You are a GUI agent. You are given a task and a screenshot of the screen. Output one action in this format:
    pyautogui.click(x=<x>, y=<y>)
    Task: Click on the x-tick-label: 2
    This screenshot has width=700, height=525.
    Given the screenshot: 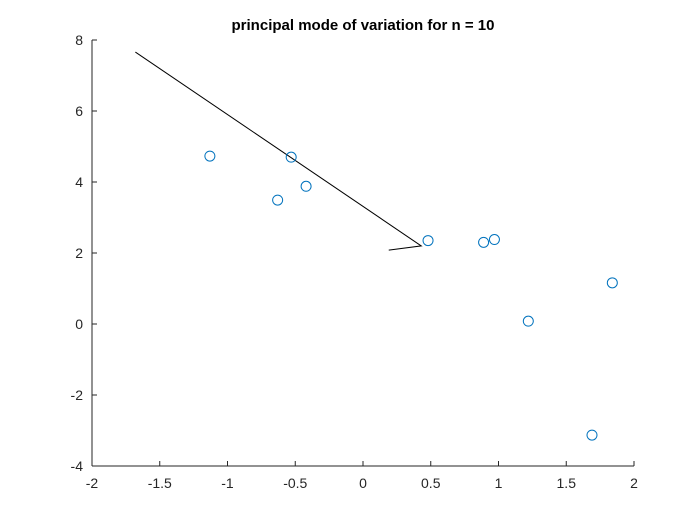 What is the action you would take?
    pyautogui.click(x=634, y=483)
    